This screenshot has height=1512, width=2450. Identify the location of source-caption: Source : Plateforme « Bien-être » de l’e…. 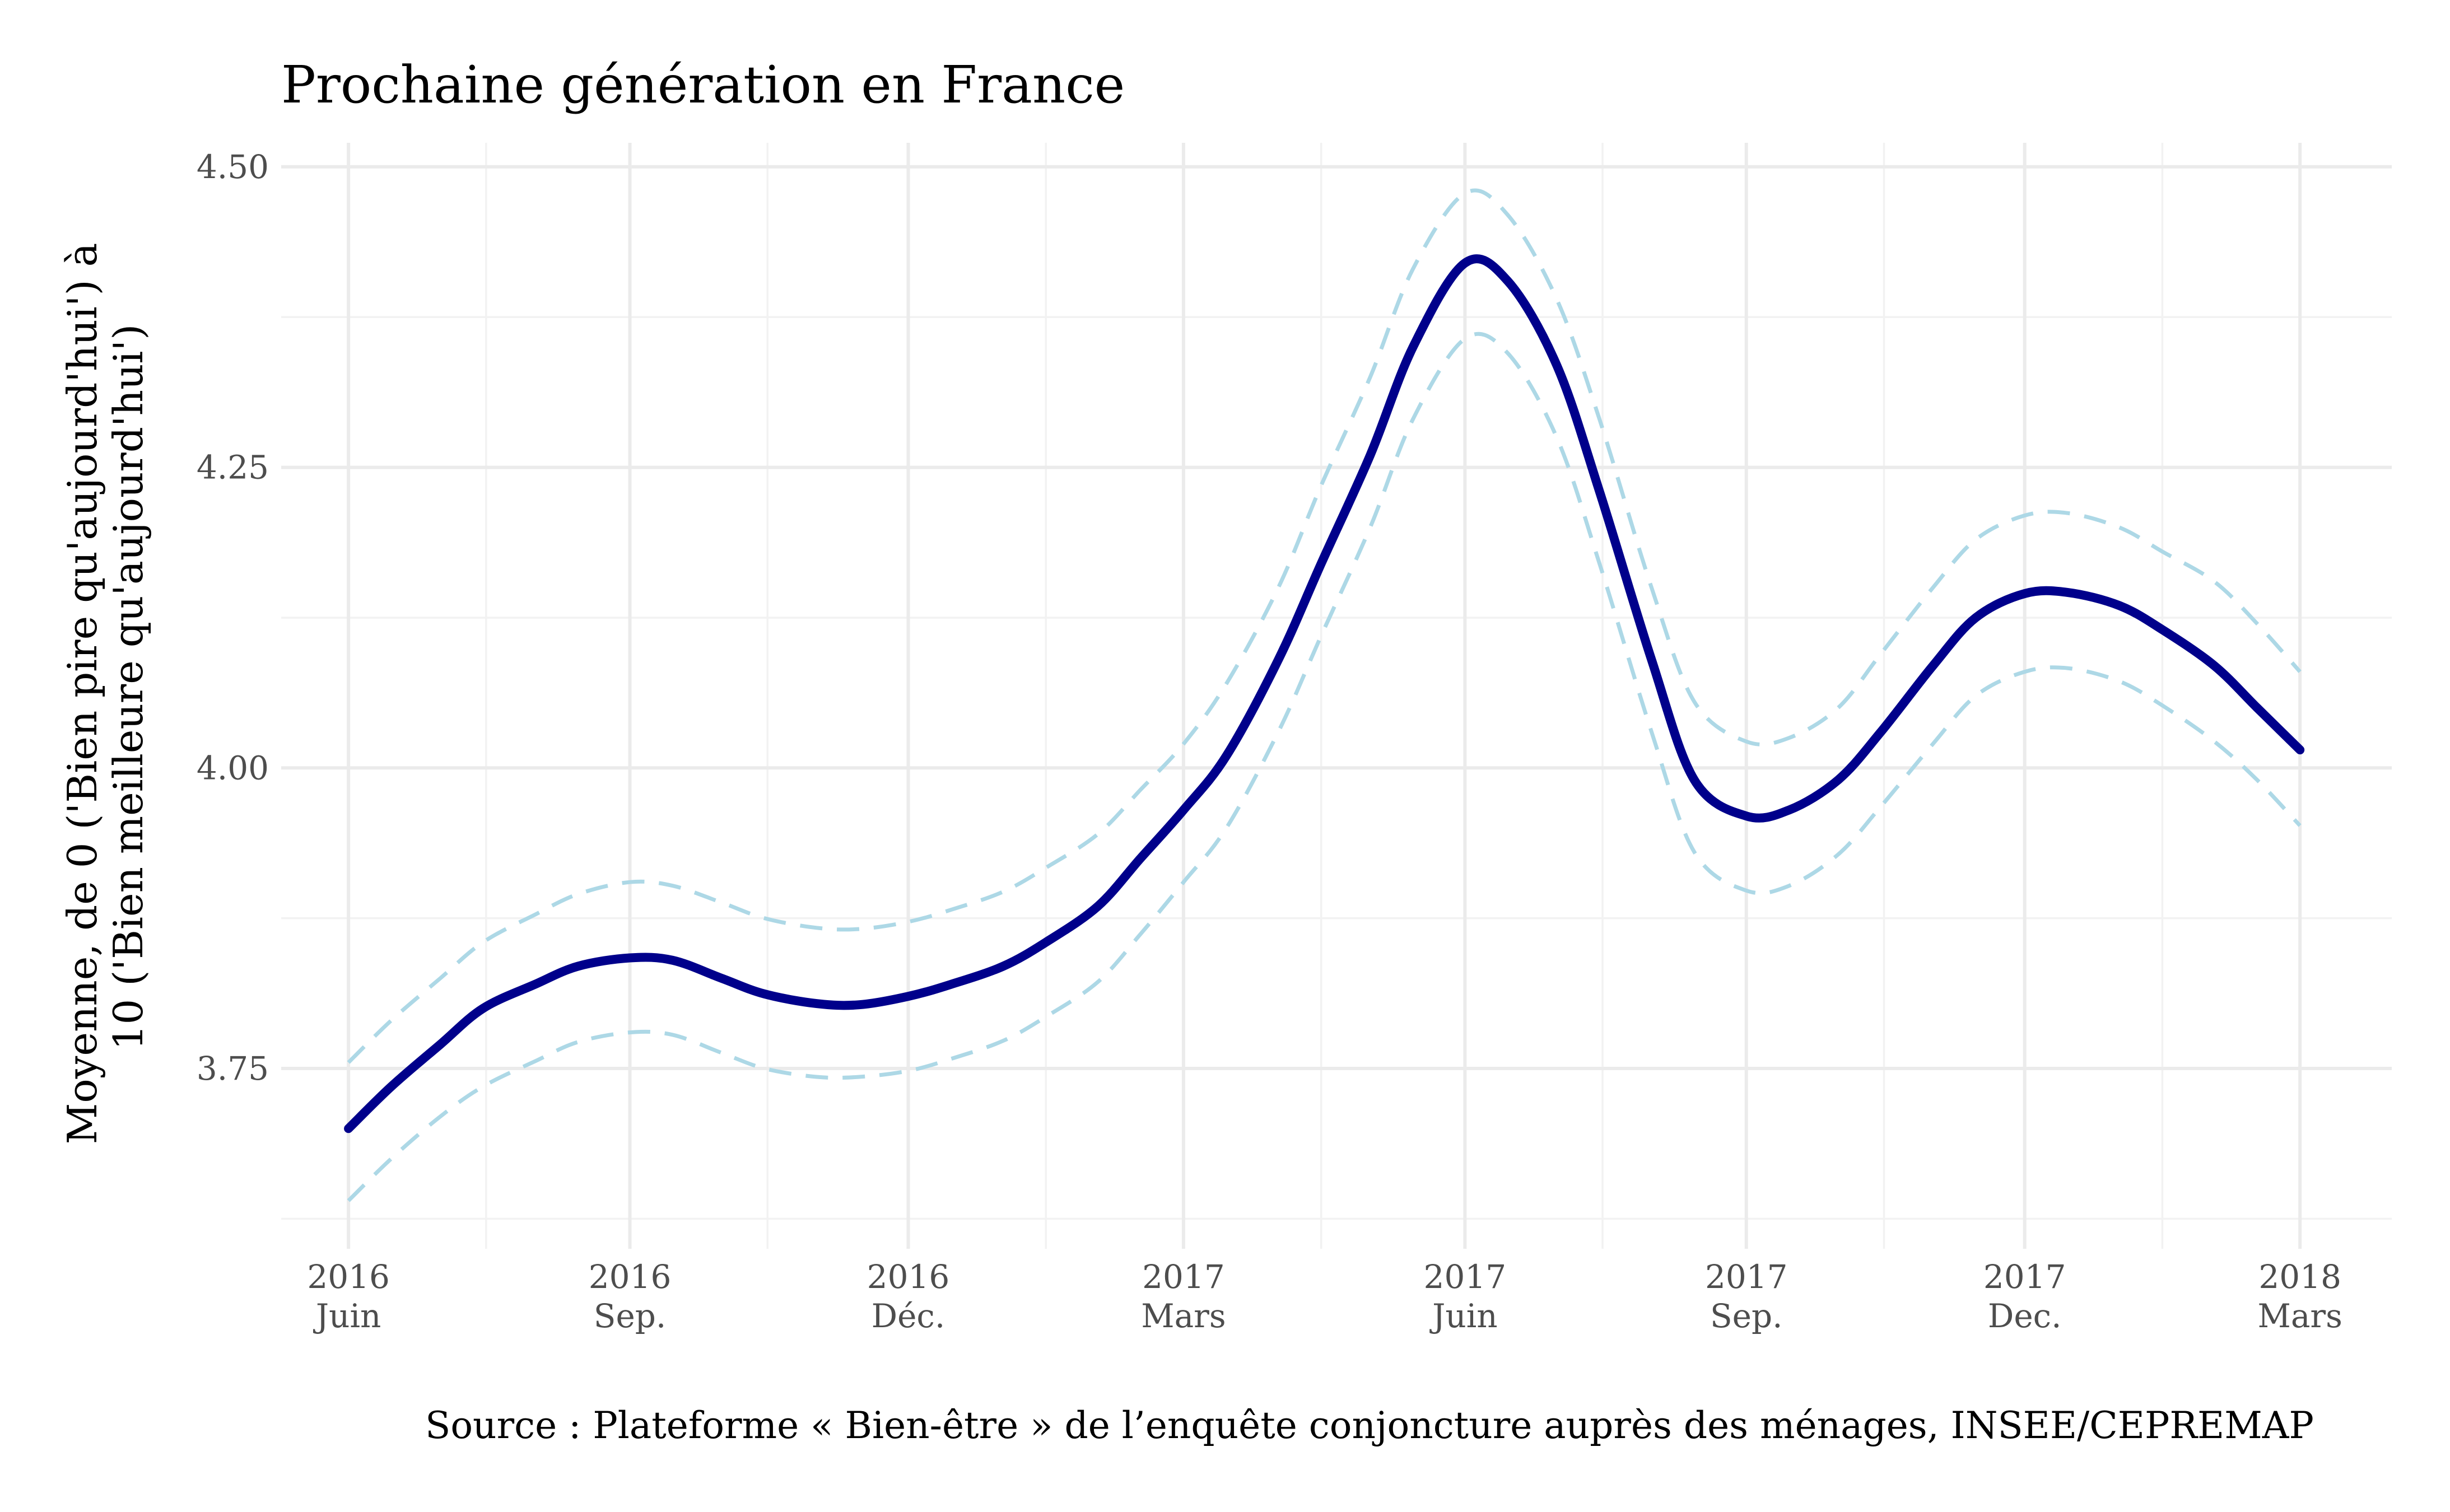
(1369, 1425).